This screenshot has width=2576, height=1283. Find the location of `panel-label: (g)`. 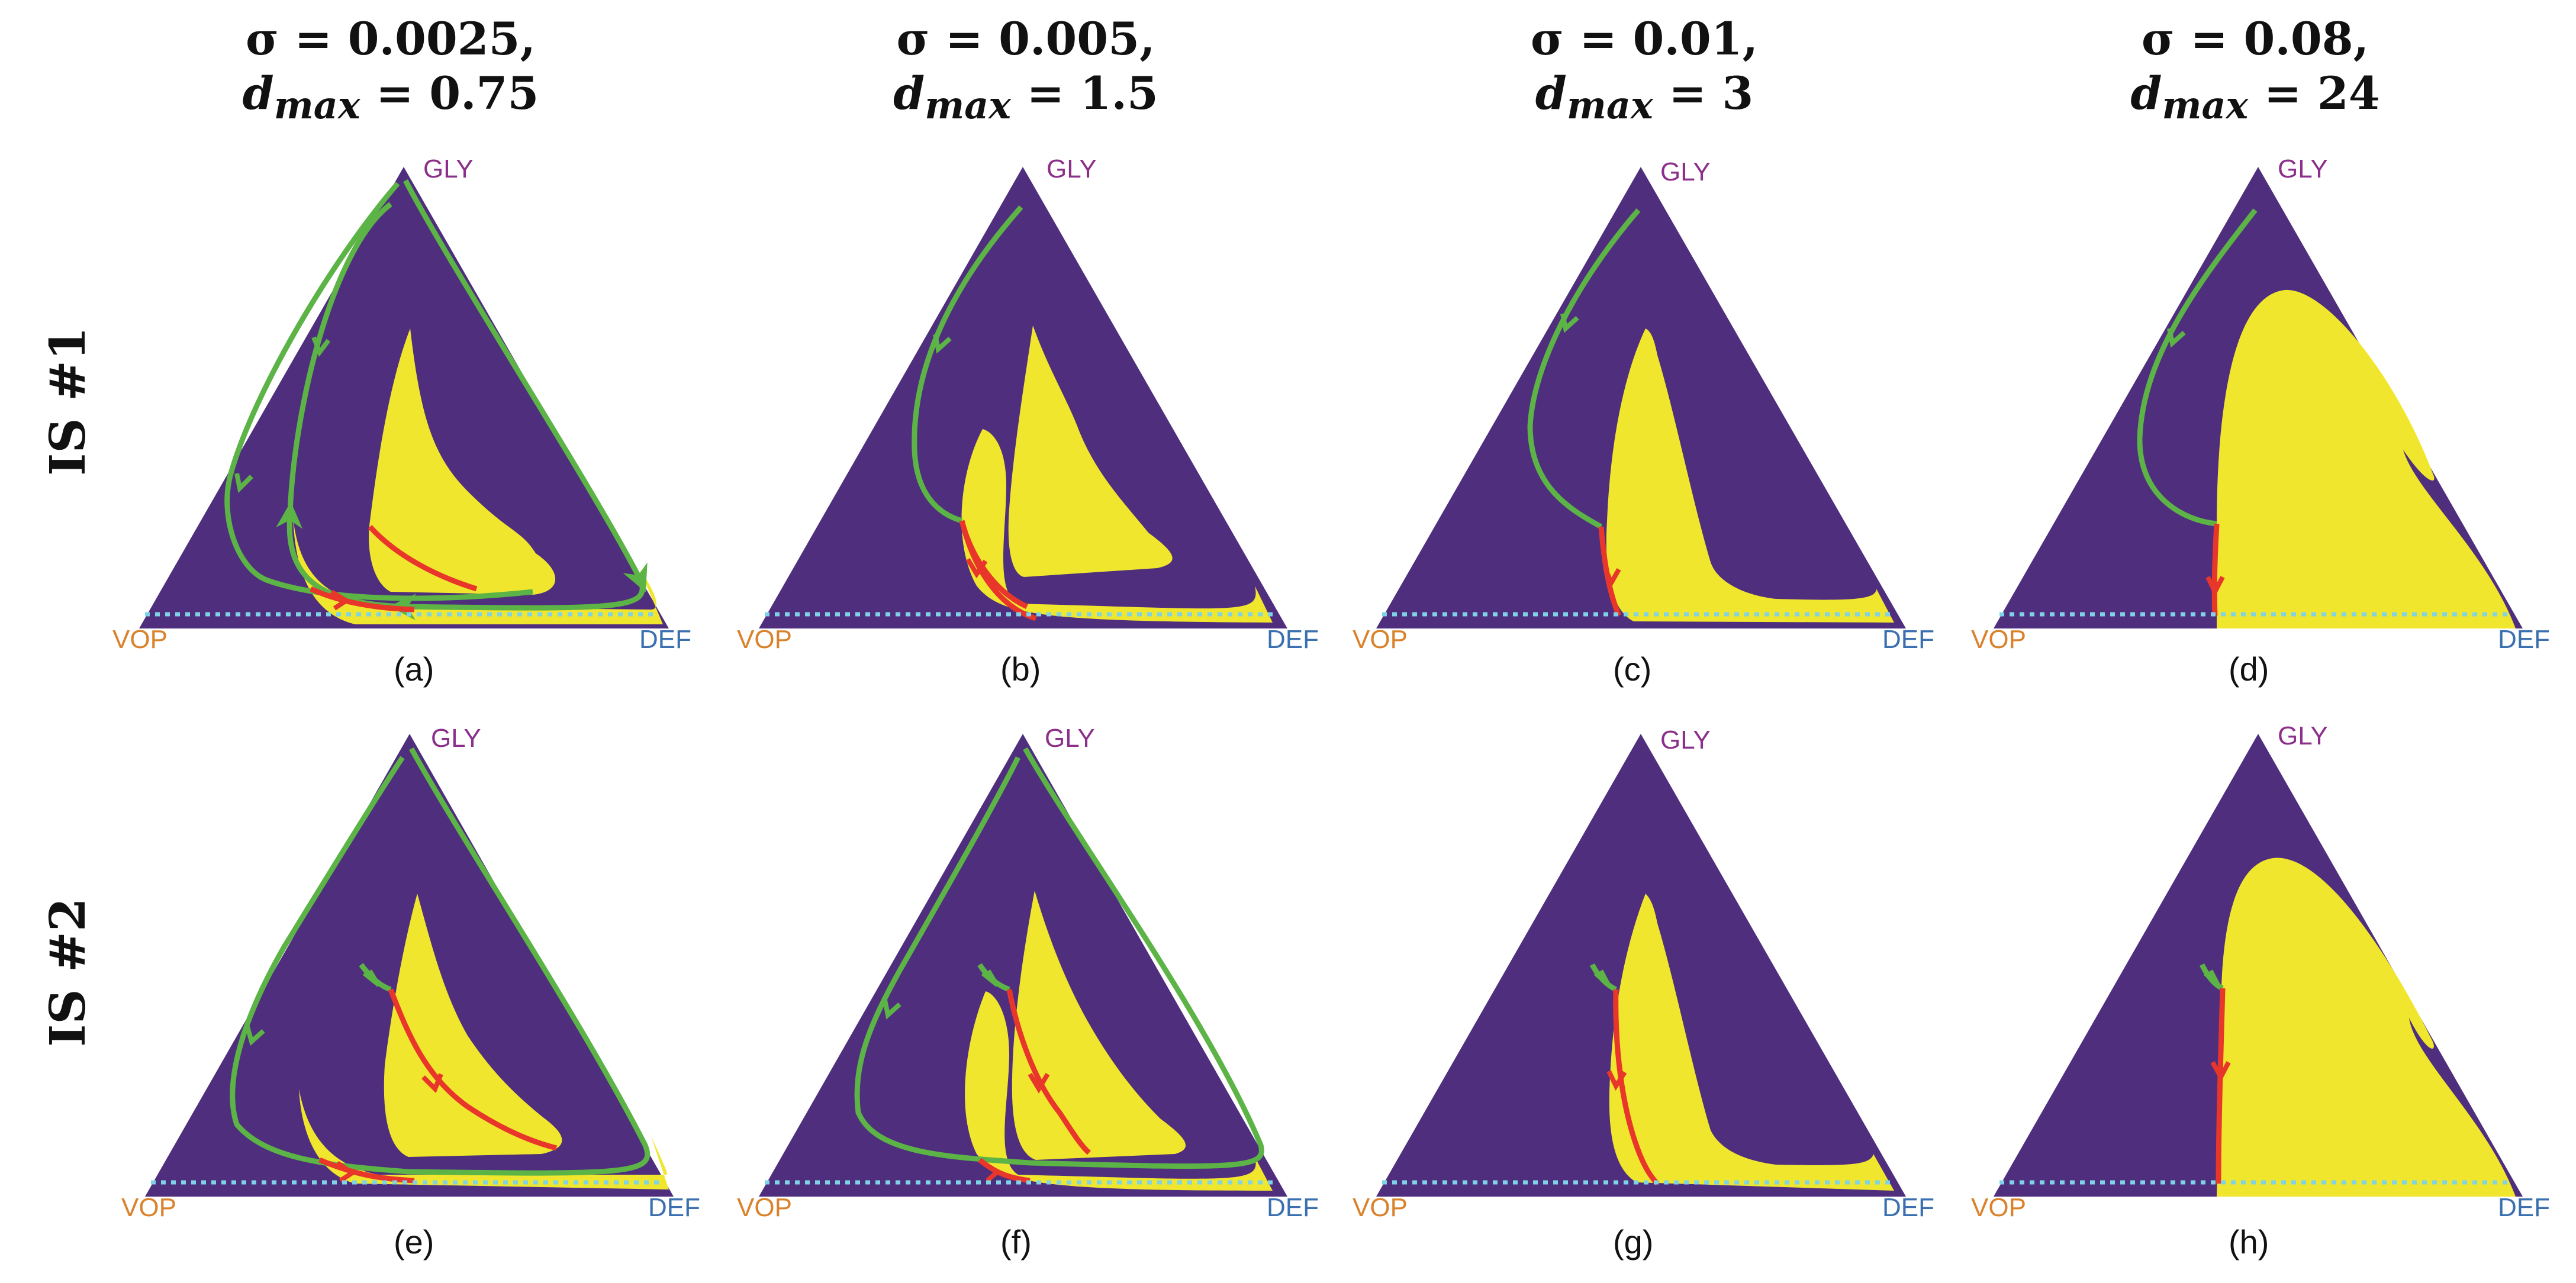

panel-label: (g) is located at coordinates (1633, 1242).